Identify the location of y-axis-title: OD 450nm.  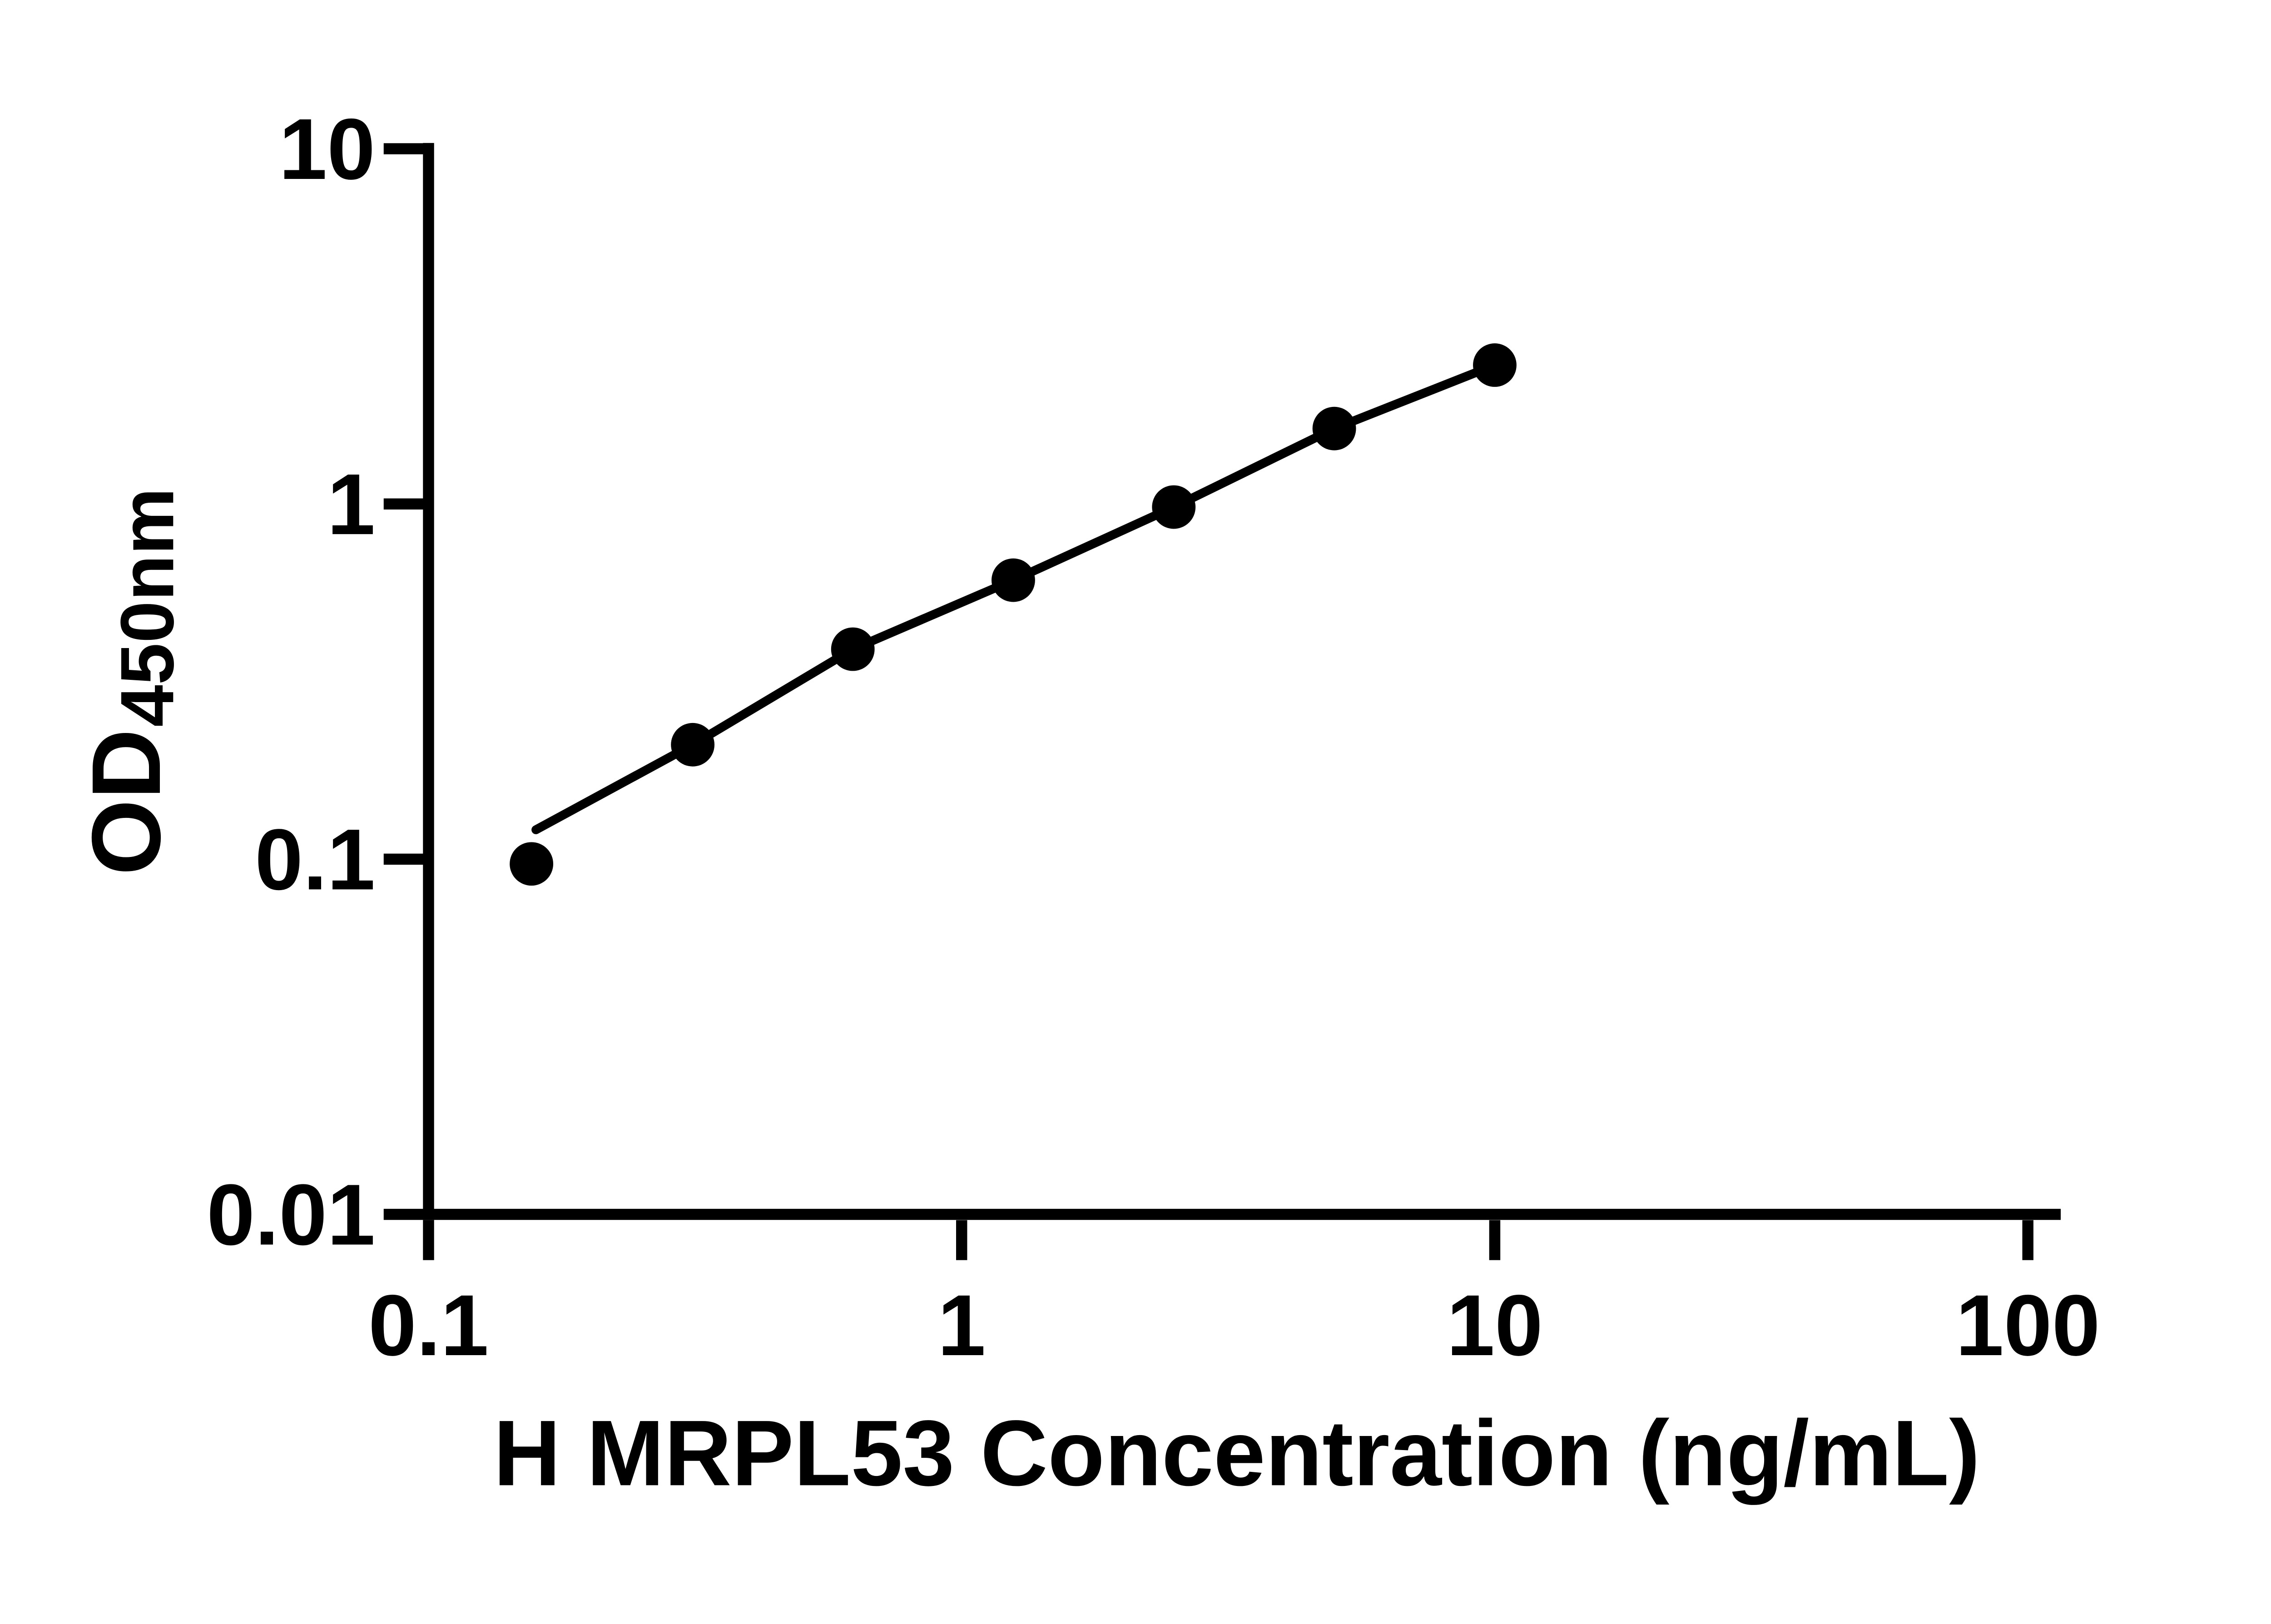
(130, 682).